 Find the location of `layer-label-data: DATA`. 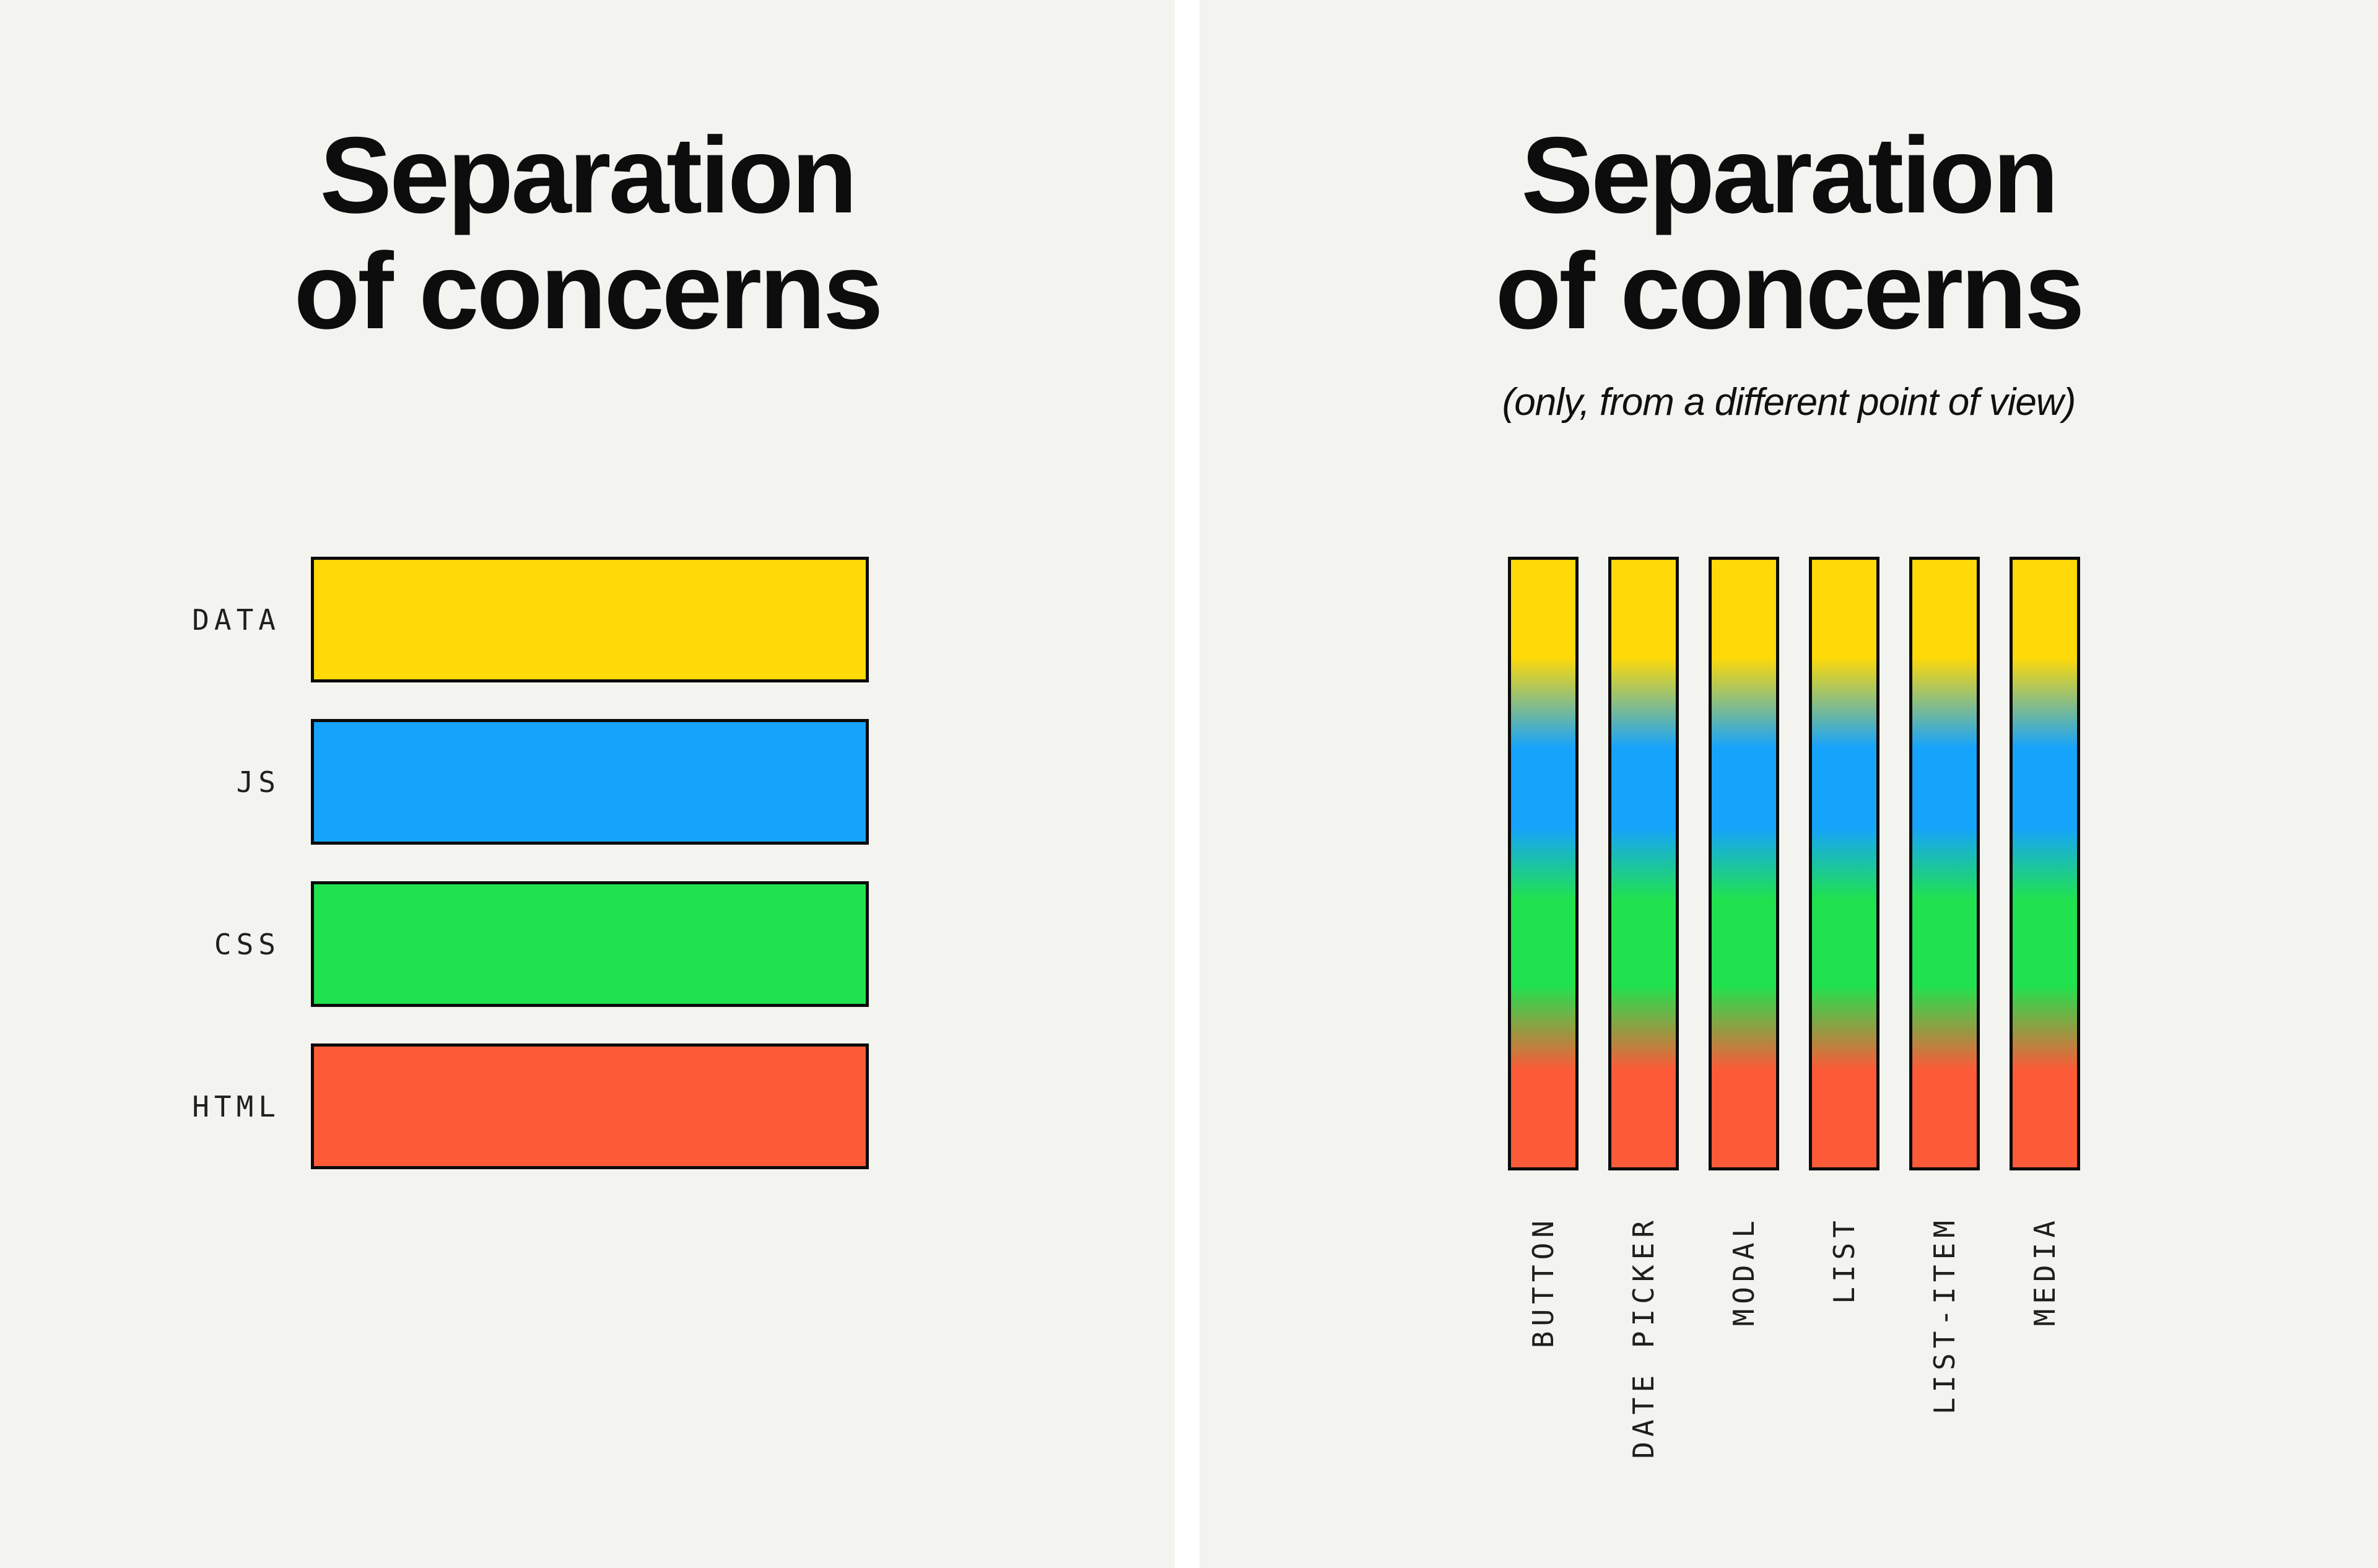

layer-label-data: DATA is located at coordinates (236, 620).